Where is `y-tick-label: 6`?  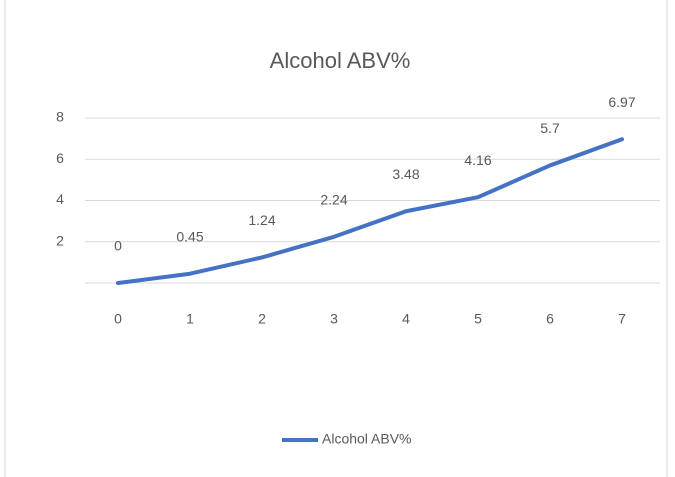 y-tick-label: 6 is located at coordinates (60, 158).